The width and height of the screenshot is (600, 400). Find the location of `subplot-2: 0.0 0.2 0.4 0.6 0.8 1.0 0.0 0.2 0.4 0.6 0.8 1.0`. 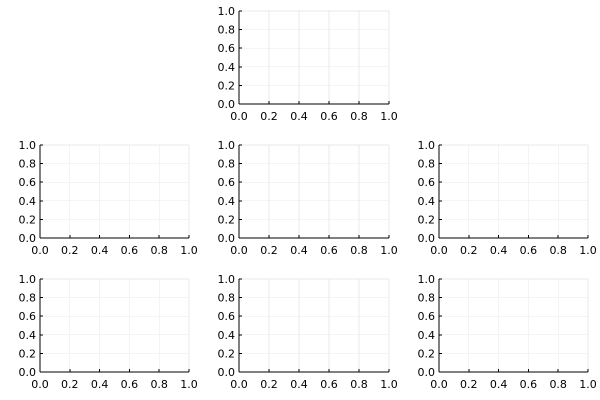

subplot-2: 0.0 0.2 0.4 0.6 0.8 1.0 0.0 0.2 0.4 0.6 0.8 1.0 is located at coordinates (108, 198).